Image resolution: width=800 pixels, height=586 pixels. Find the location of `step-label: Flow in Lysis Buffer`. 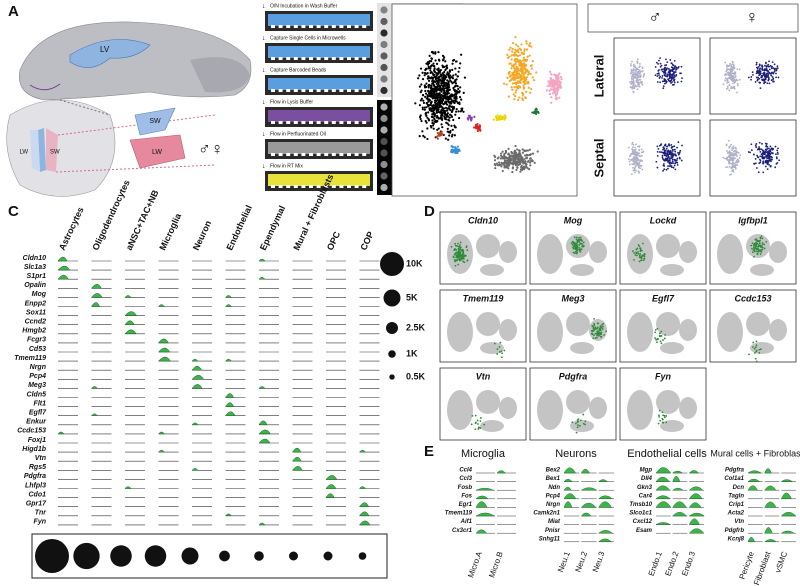

step-label: Flow in Lysis Buffer is located at coordinates (291, 102).